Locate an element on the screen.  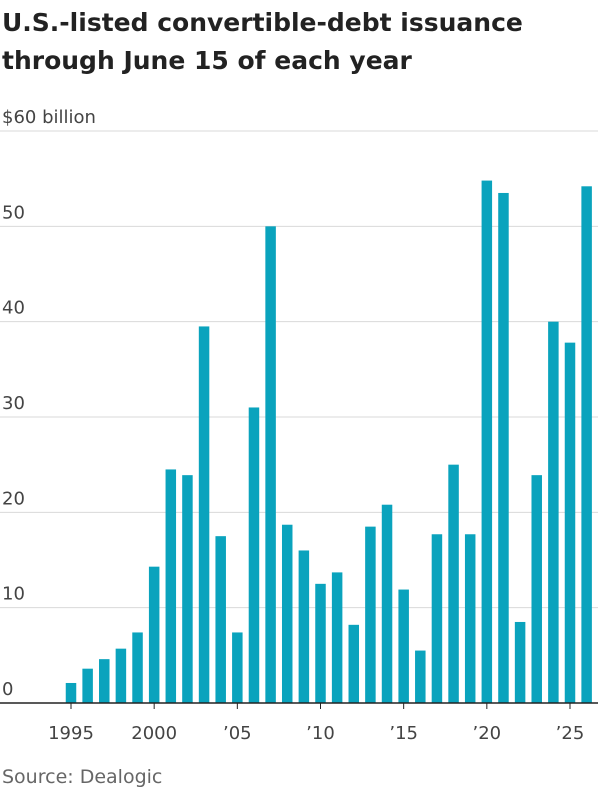
title-line-1: U.S.-listed convertible-debt issuance is located at coordinates (262, 22).